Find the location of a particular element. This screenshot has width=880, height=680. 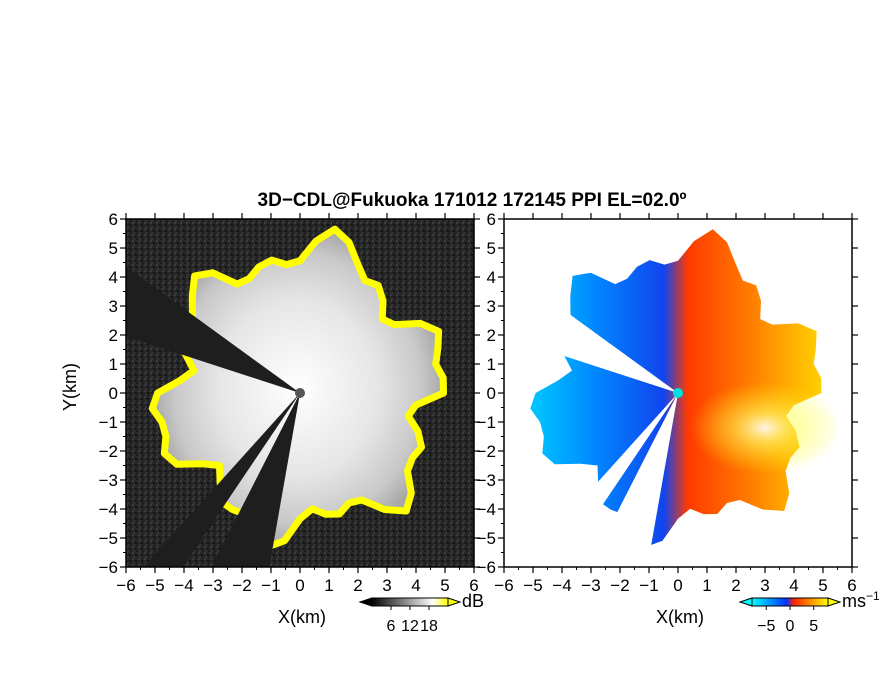

colorbar-tick-label: −5 is located at coordinates (766, 626).